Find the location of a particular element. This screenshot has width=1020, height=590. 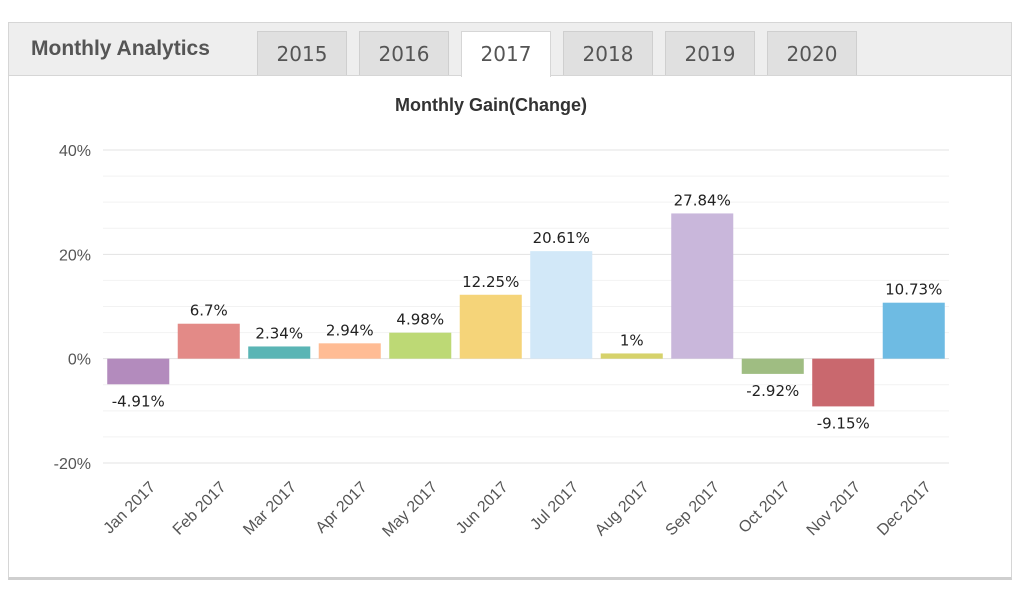

data-label: 27.84% is located at coordinates (702, 200).